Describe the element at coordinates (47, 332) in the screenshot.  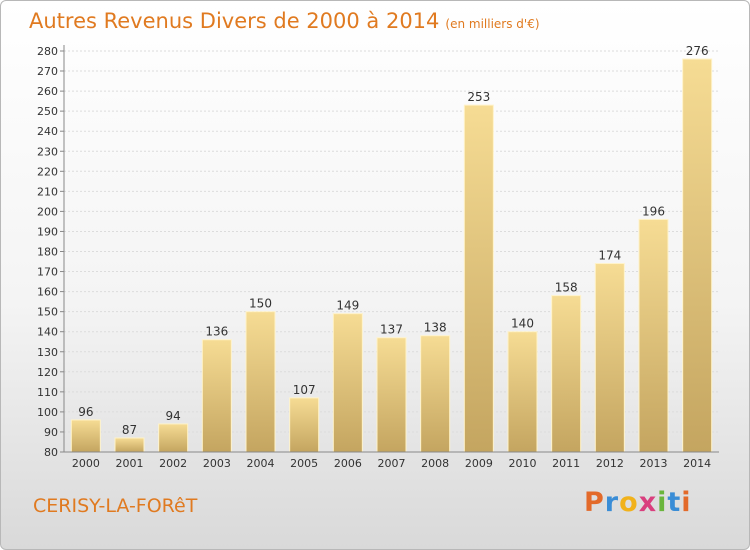
I see `y-tick-label: 140` at that location.